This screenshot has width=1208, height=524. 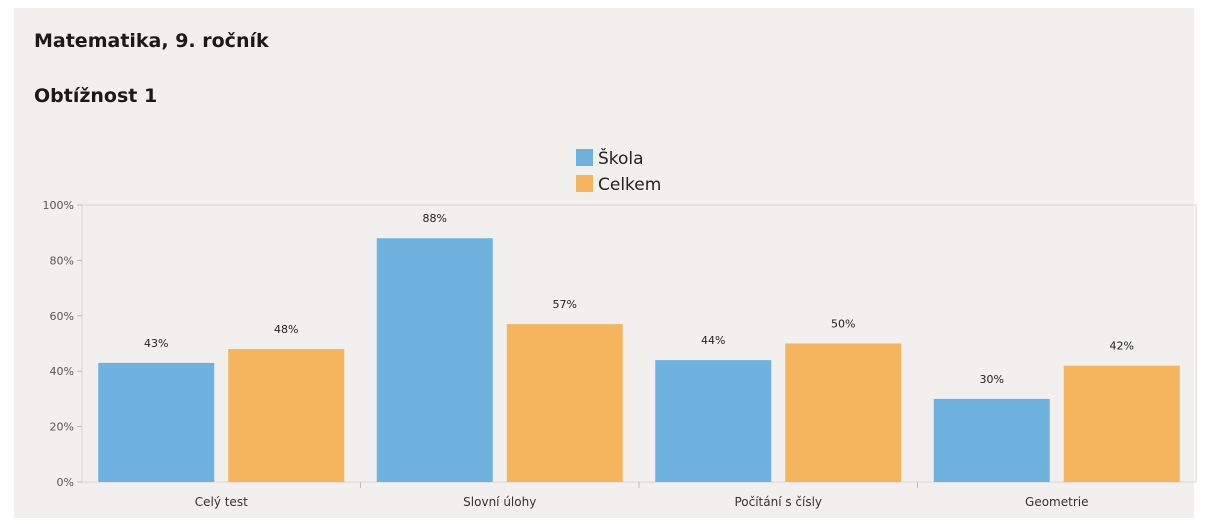 I want to click on legend-label: Škola, so click(x=621, y=158).